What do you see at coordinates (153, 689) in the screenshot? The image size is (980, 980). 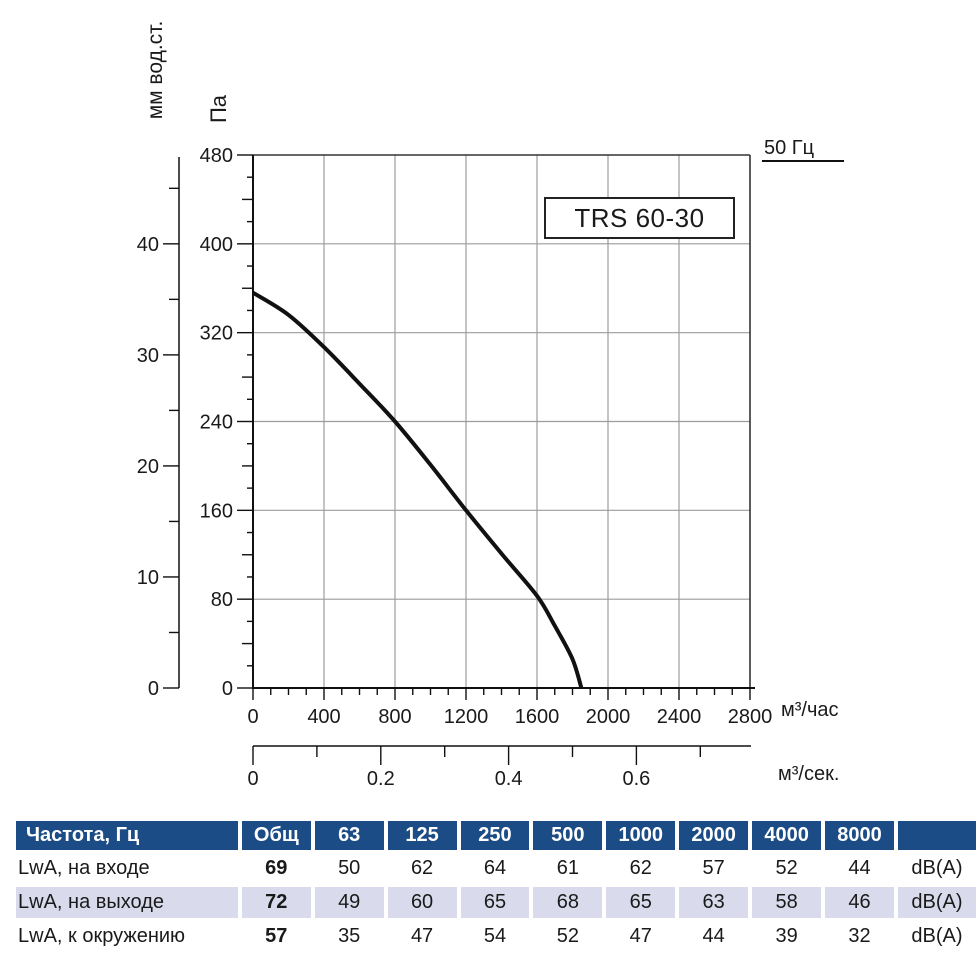 I see `mm-tick-label: 0` at bounding box center [153, 689].